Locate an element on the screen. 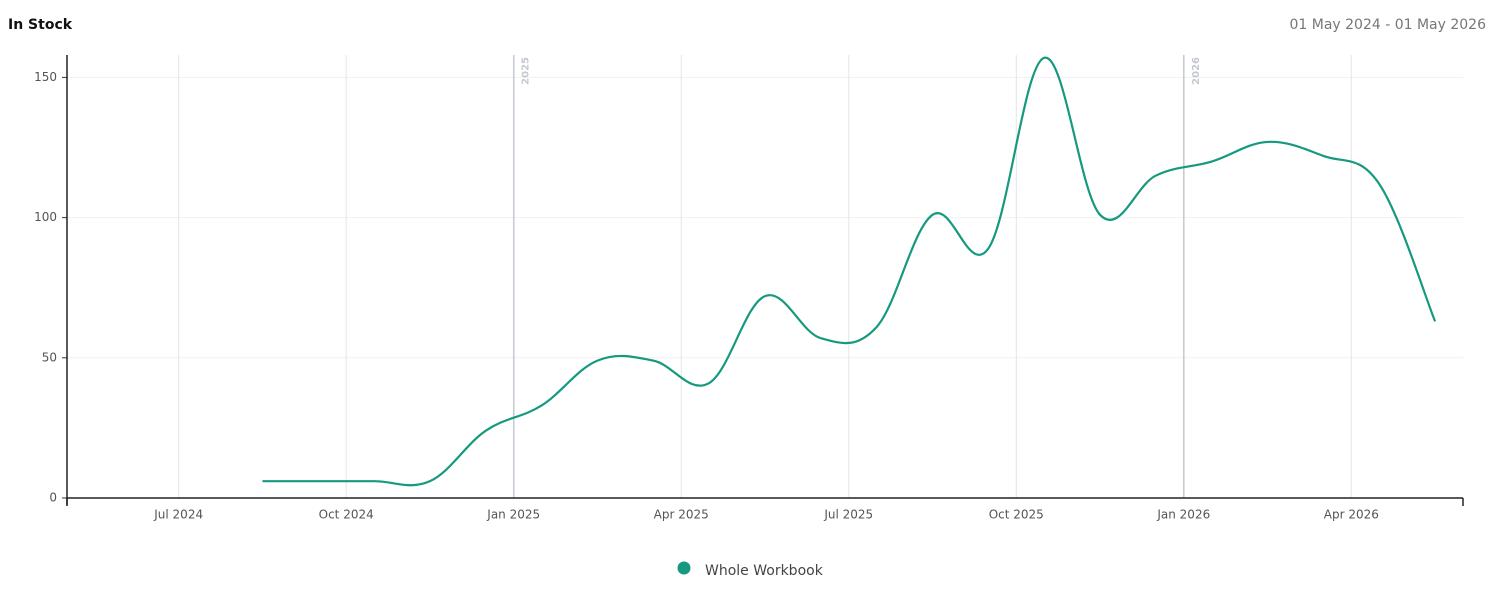 This screenshot has width=1490, height=599. y-tick-label: 50 is located at coordinates (49, 357).